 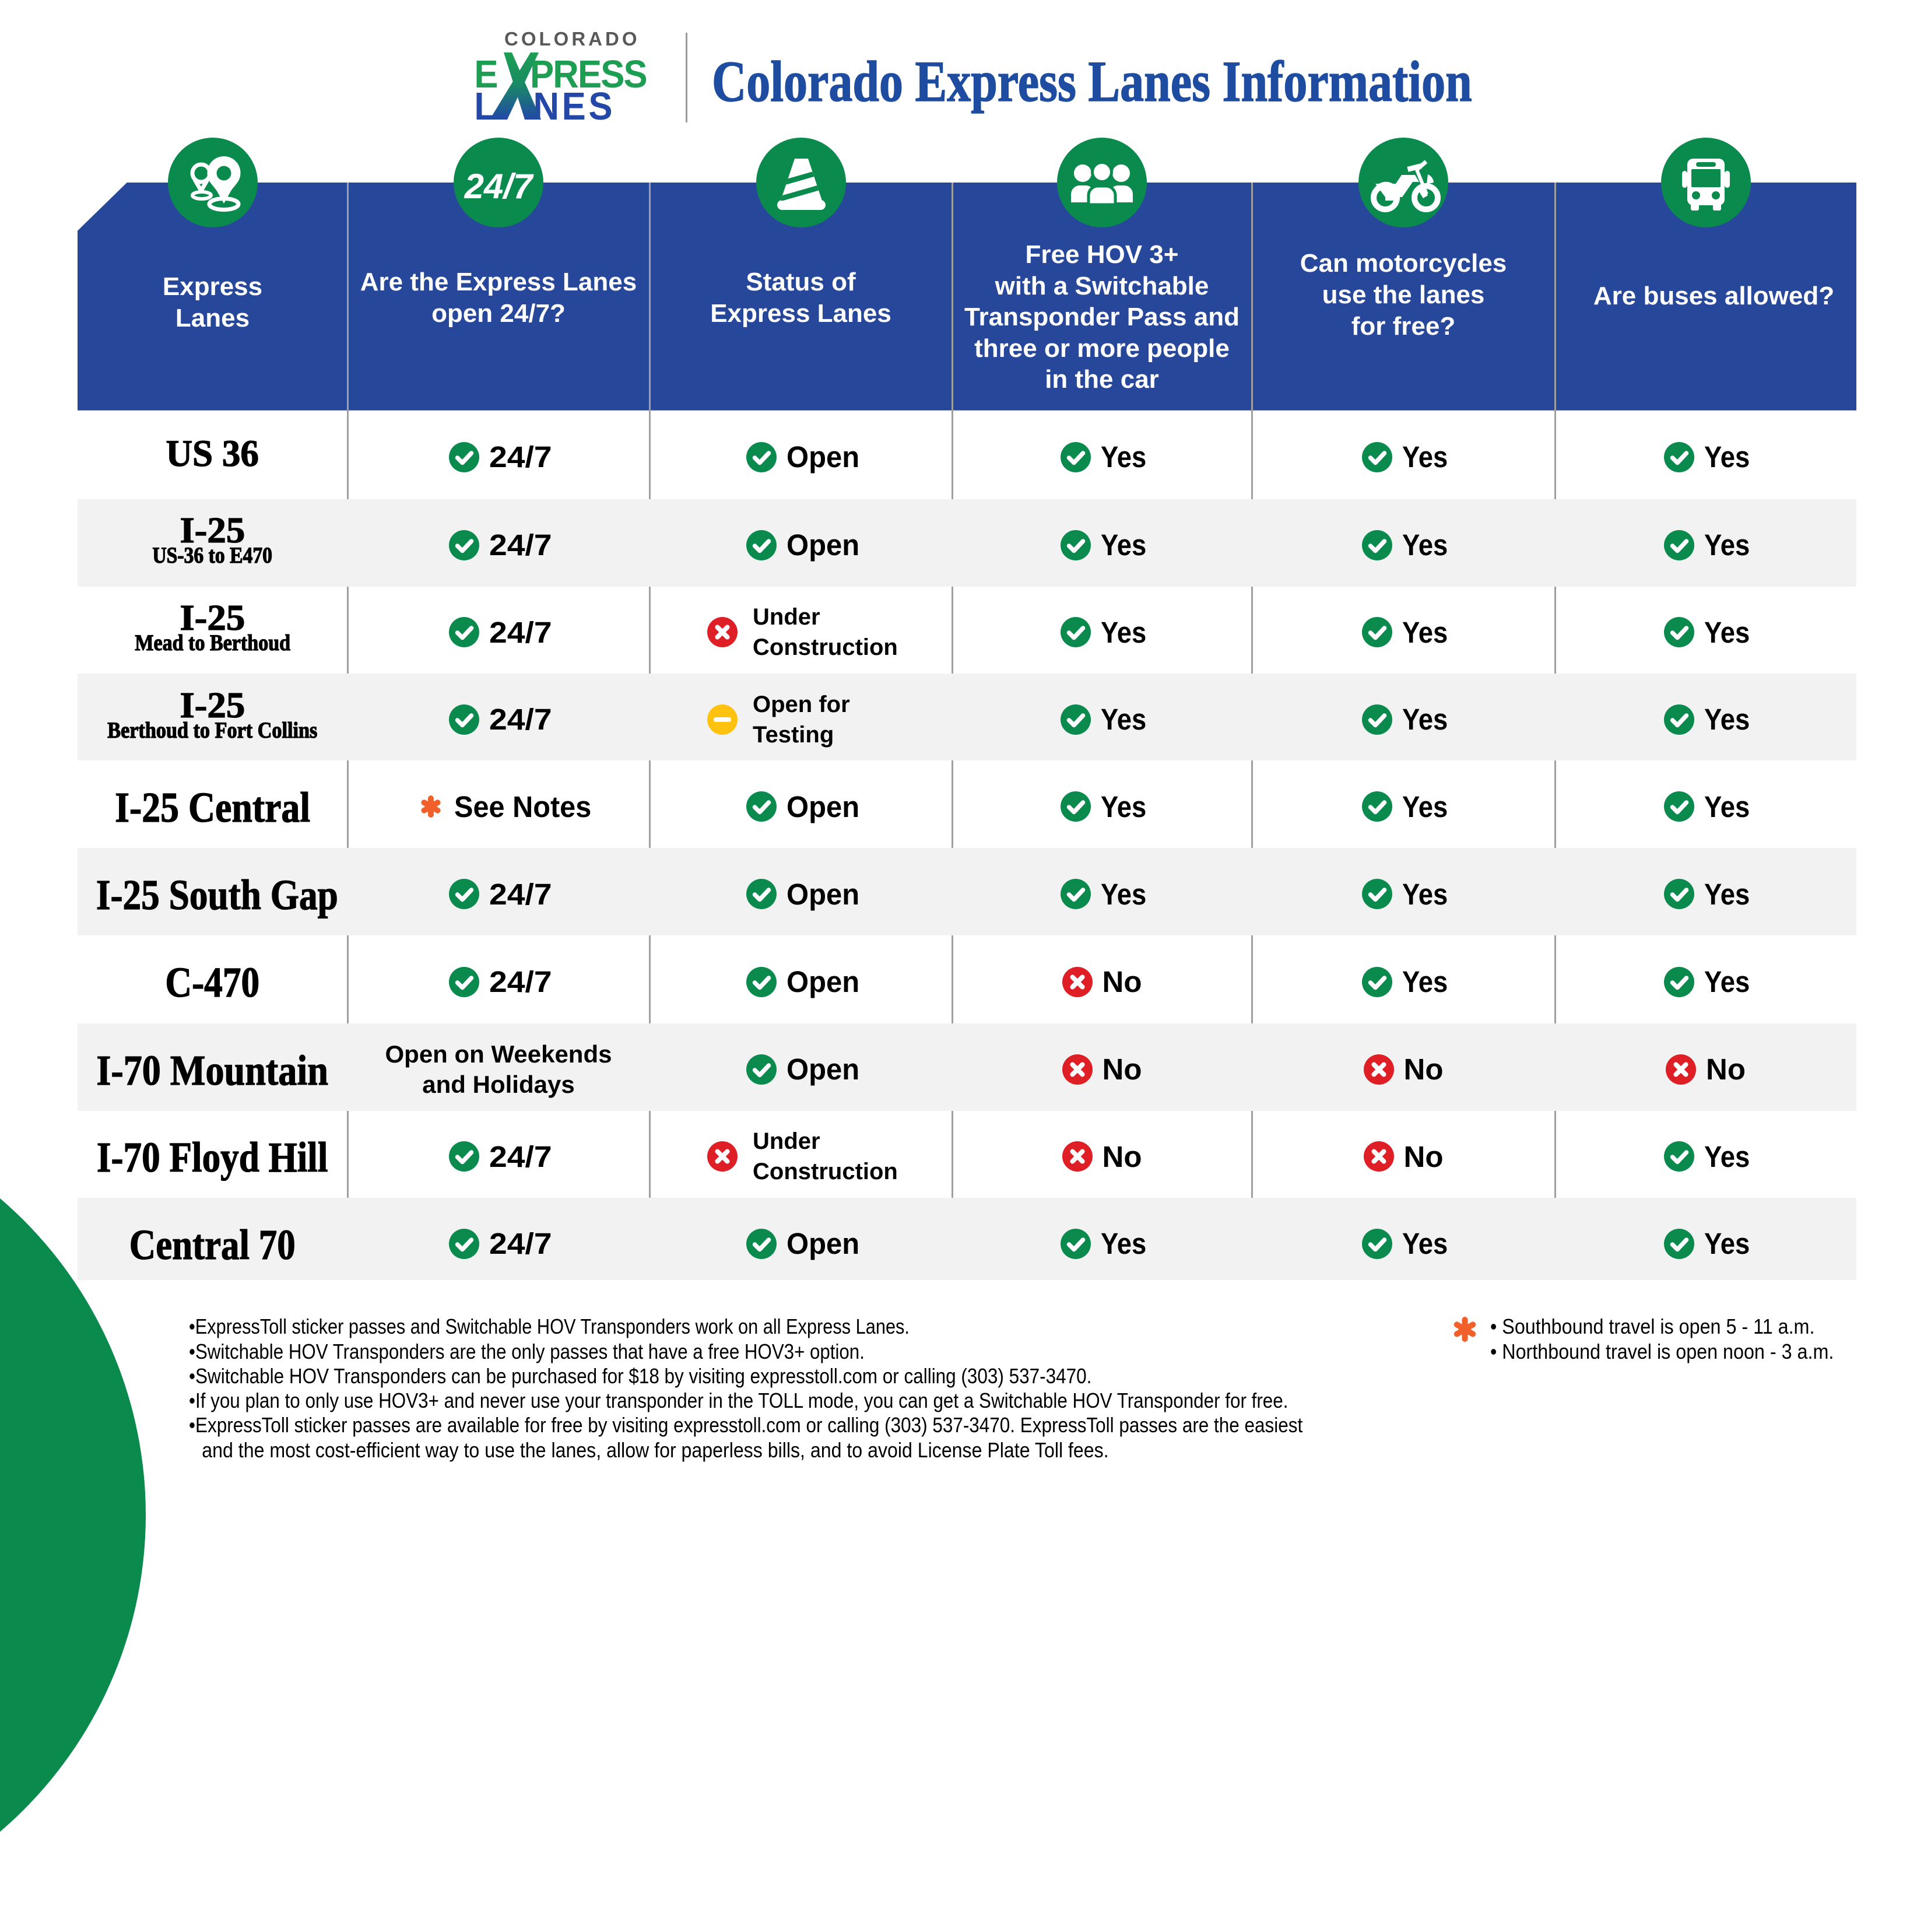 I want to click on svg-text: NES, so click(x=574, y=104).